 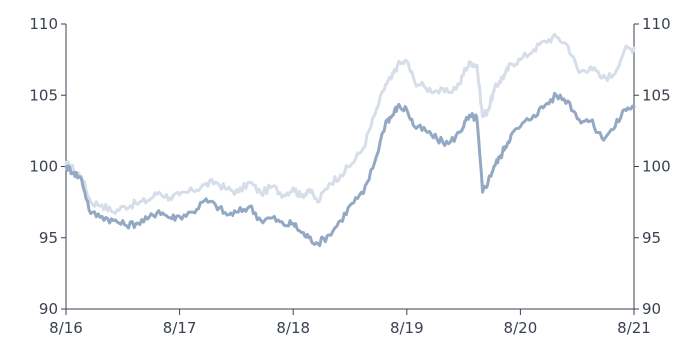 I want to click on x-tick-label: 8/19, so click(x=407, y=328).